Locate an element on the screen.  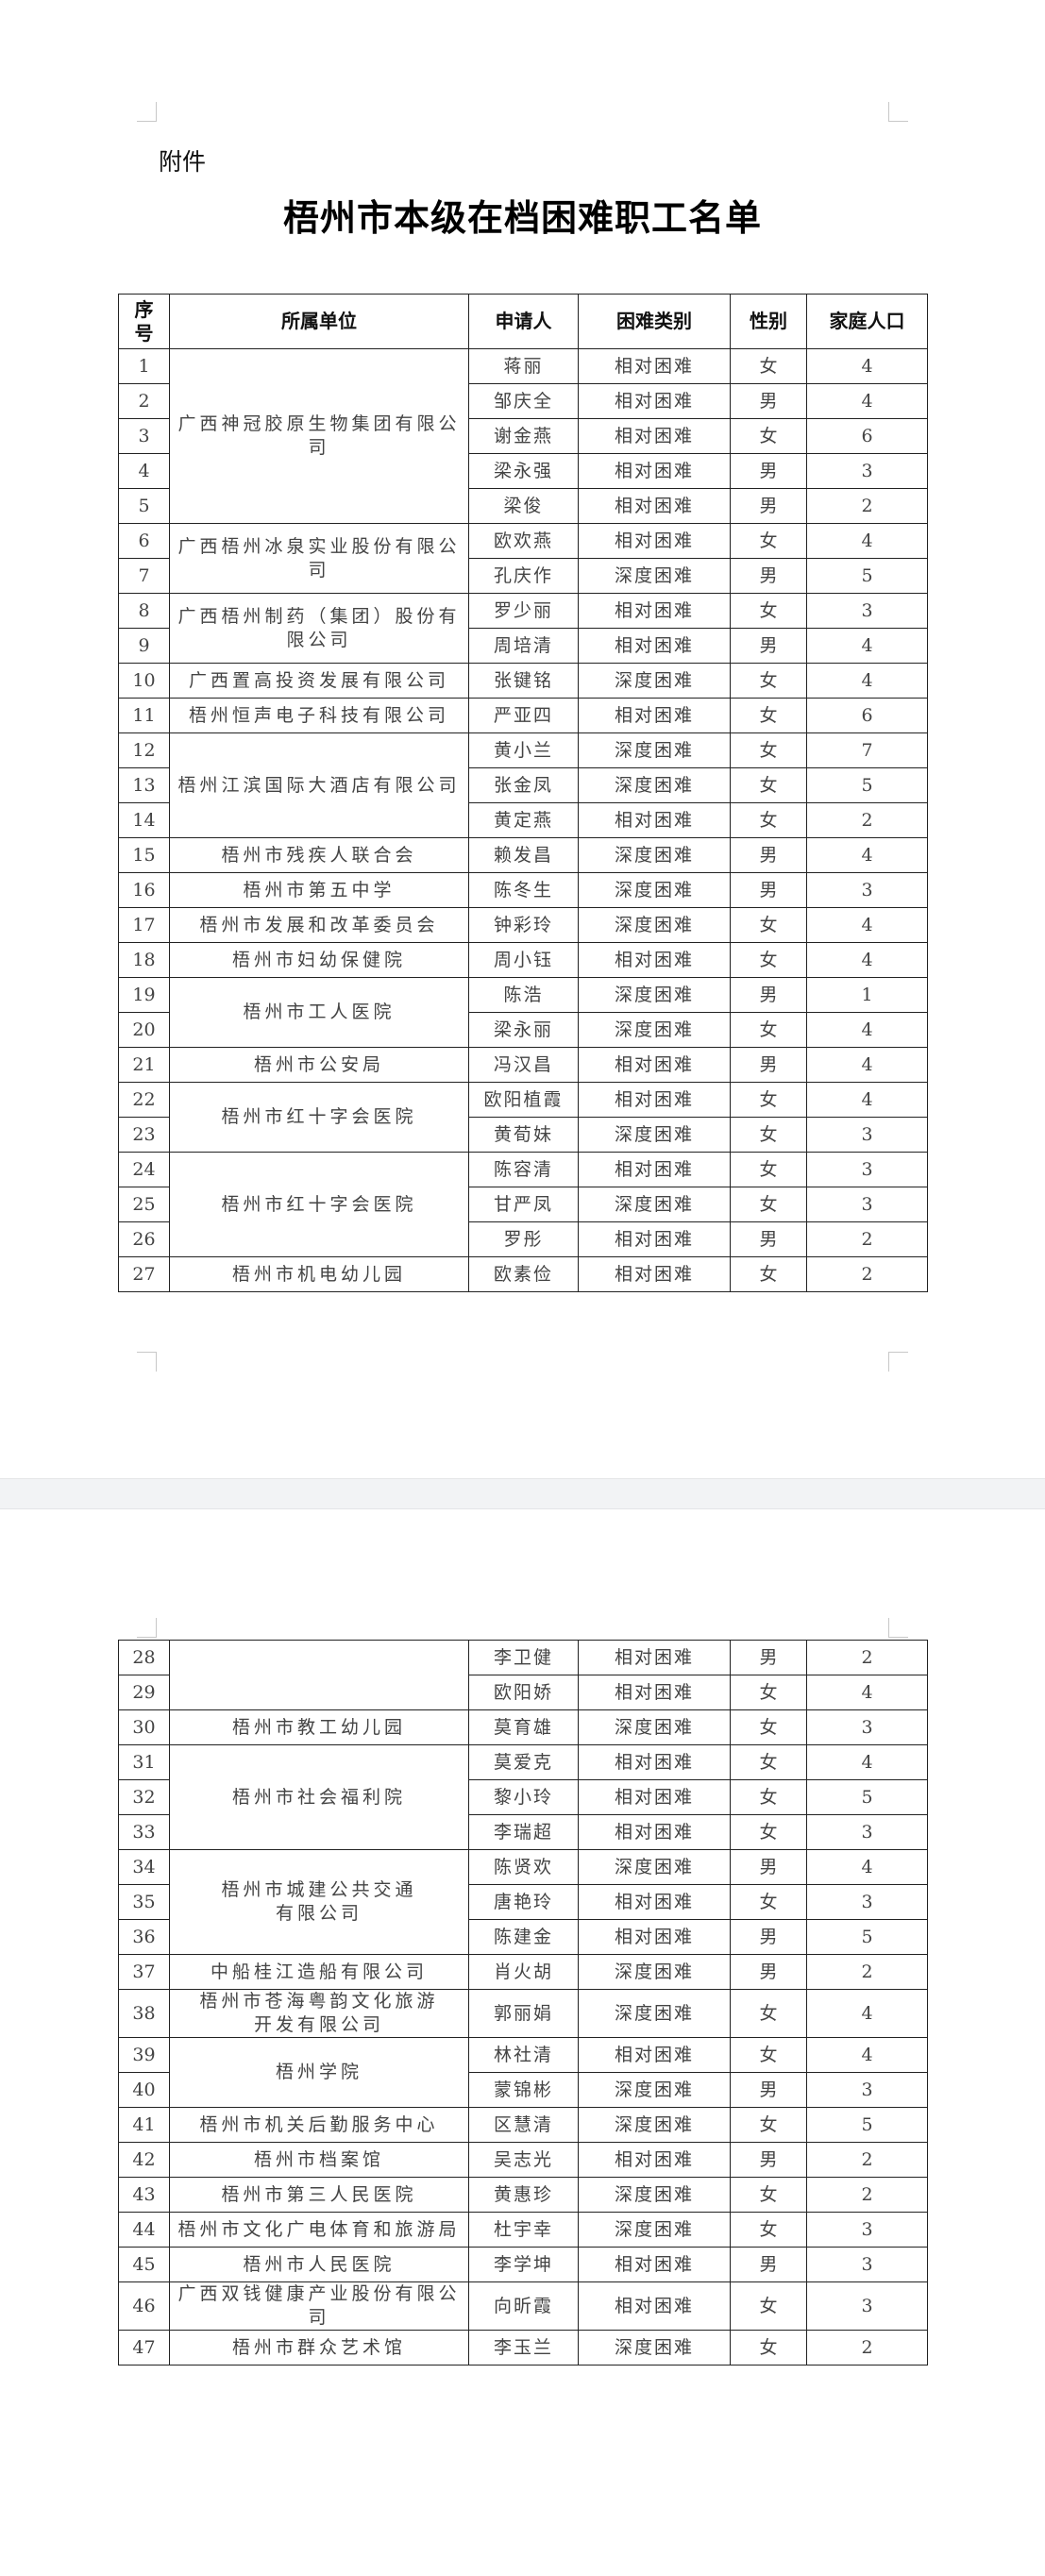
cell-no: 11 is located at coordinates (144, 715).